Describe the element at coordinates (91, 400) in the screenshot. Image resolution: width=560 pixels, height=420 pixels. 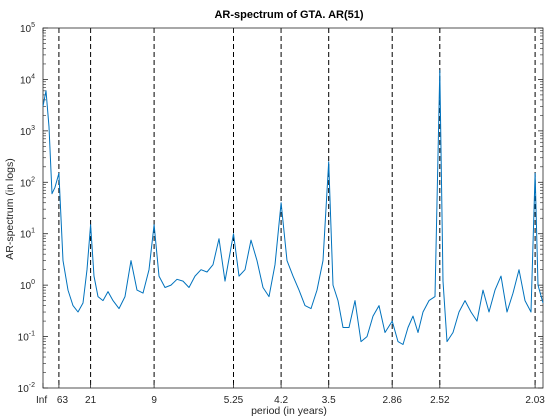
I see `x-tick-label: 21` at that location.